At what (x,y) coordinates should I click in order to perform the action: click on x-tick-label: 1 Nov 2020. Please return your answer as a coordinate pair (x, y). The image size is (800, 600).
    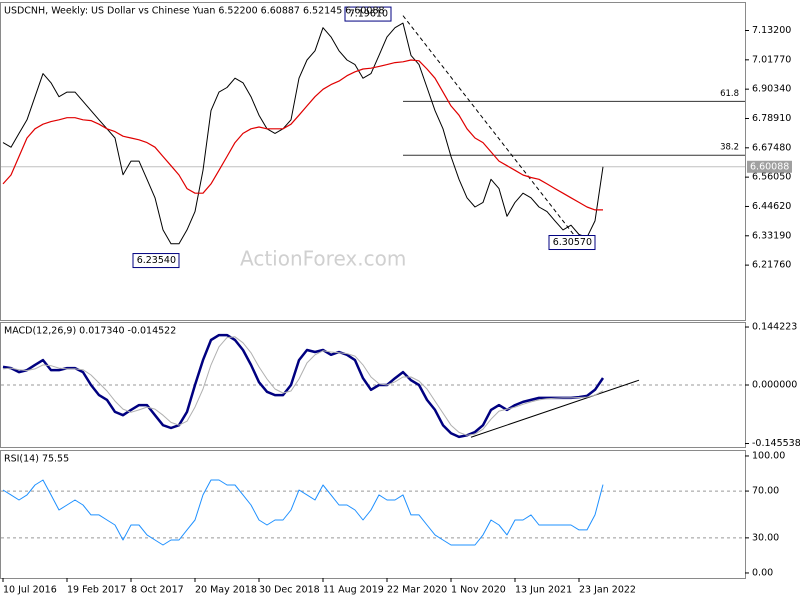
    Looking at the image, I should click on (478, 590).